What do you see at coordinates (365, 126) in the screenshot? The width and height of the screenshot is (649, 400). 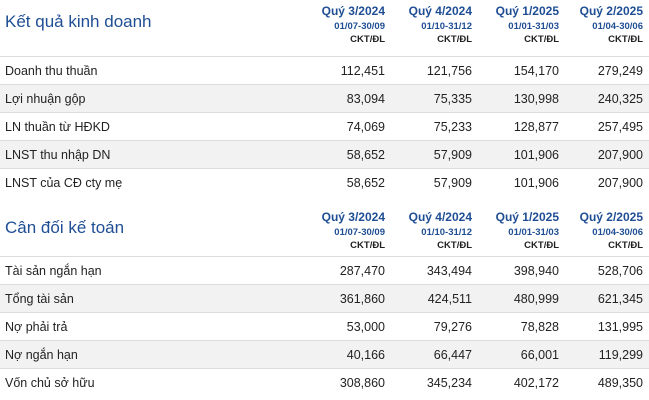 I see `row-value: 74,069` at bounding box center [365, 126].